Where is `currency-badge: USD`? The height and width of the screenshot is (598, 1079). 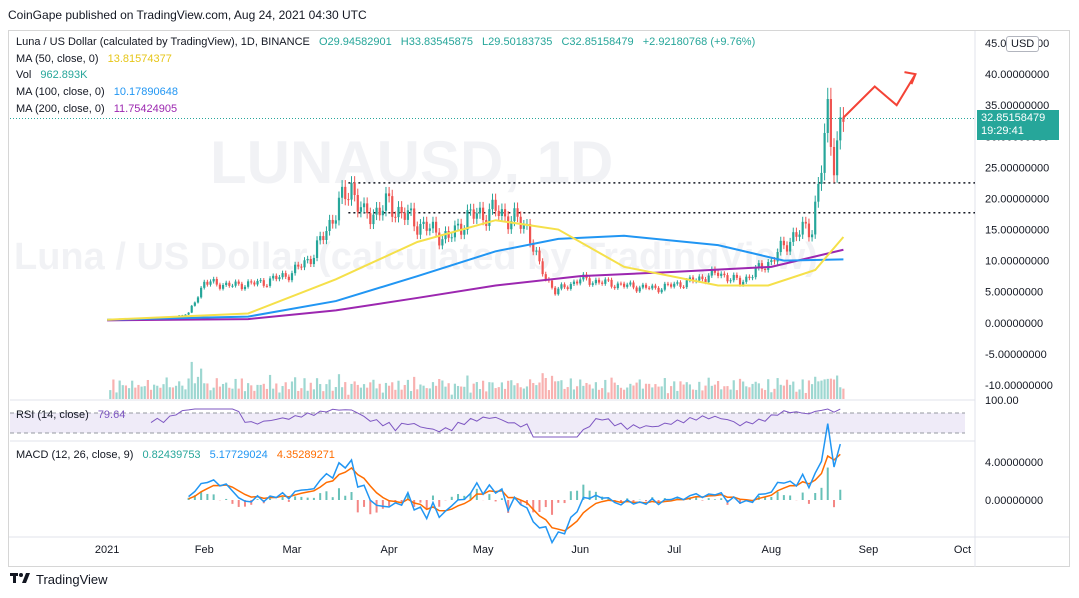
currency-badge: USD is located at coordinates (1023, 44).